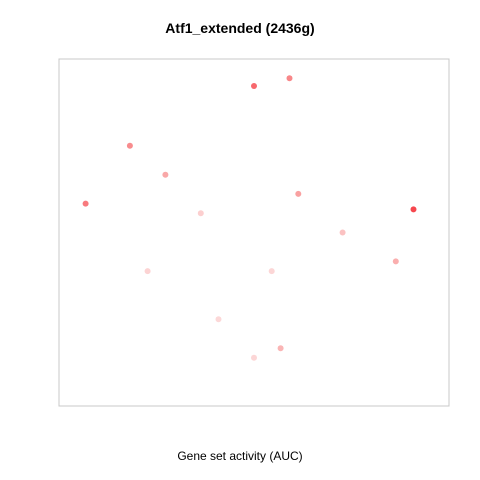 The width and height of the screenshot is (480, 480). I want to click on x-axis-label: Gene set activity (AUC), so click(240, 456).